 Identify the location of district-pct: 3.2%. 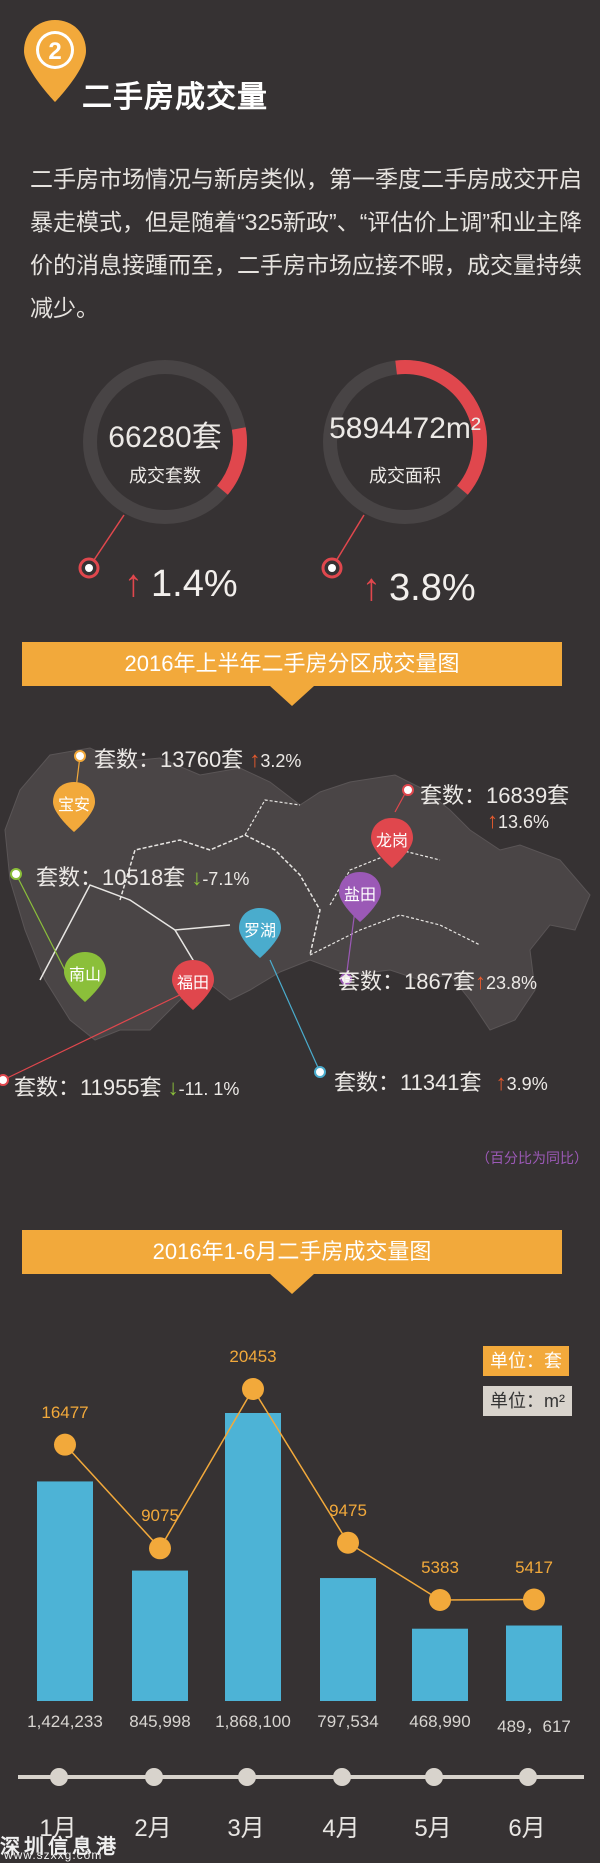
(281, 761).